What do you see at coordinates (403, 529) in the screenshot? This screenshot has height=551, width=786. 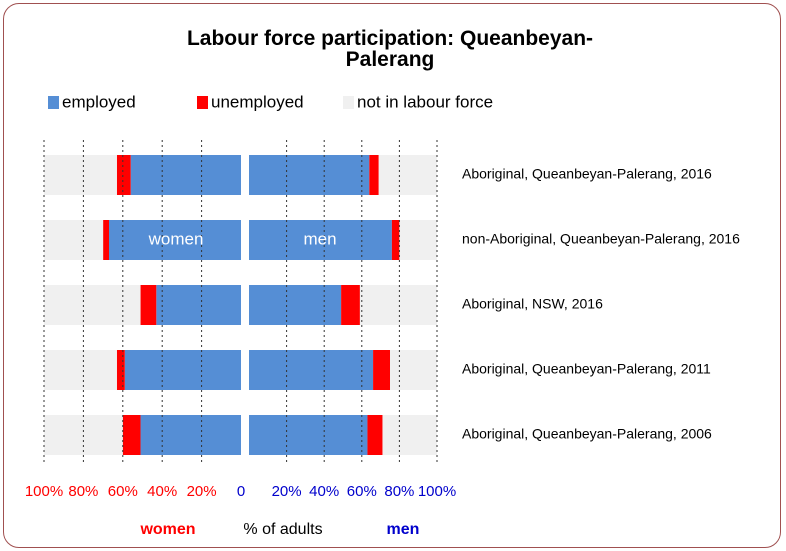 I see `axis-group-label: men` at bounding box center [403, 529].